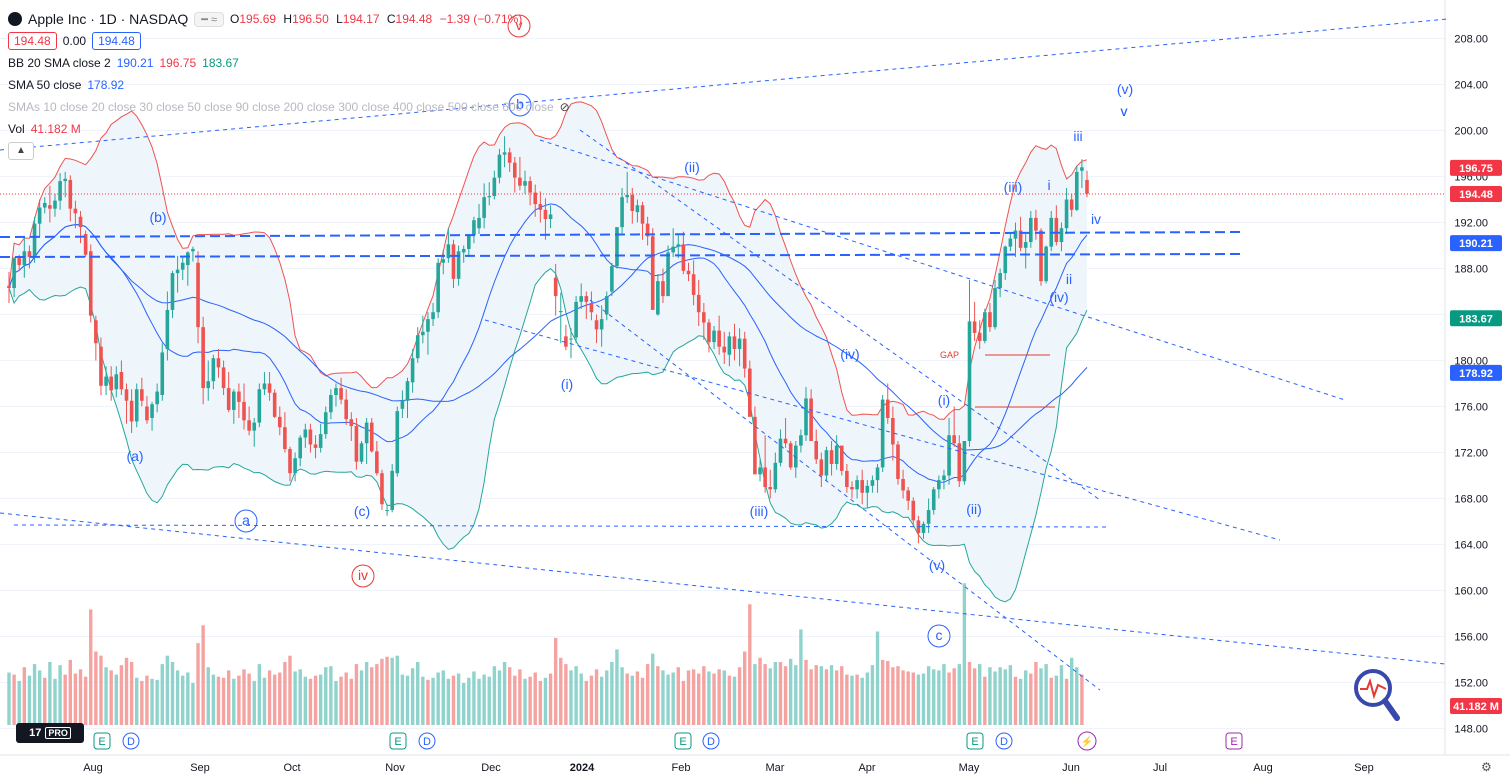 Image resolution: width=1510 pixels, height=780 pixels. I want to click on sma50-legend: SMA 50 close 178.92, so click(66, 85).